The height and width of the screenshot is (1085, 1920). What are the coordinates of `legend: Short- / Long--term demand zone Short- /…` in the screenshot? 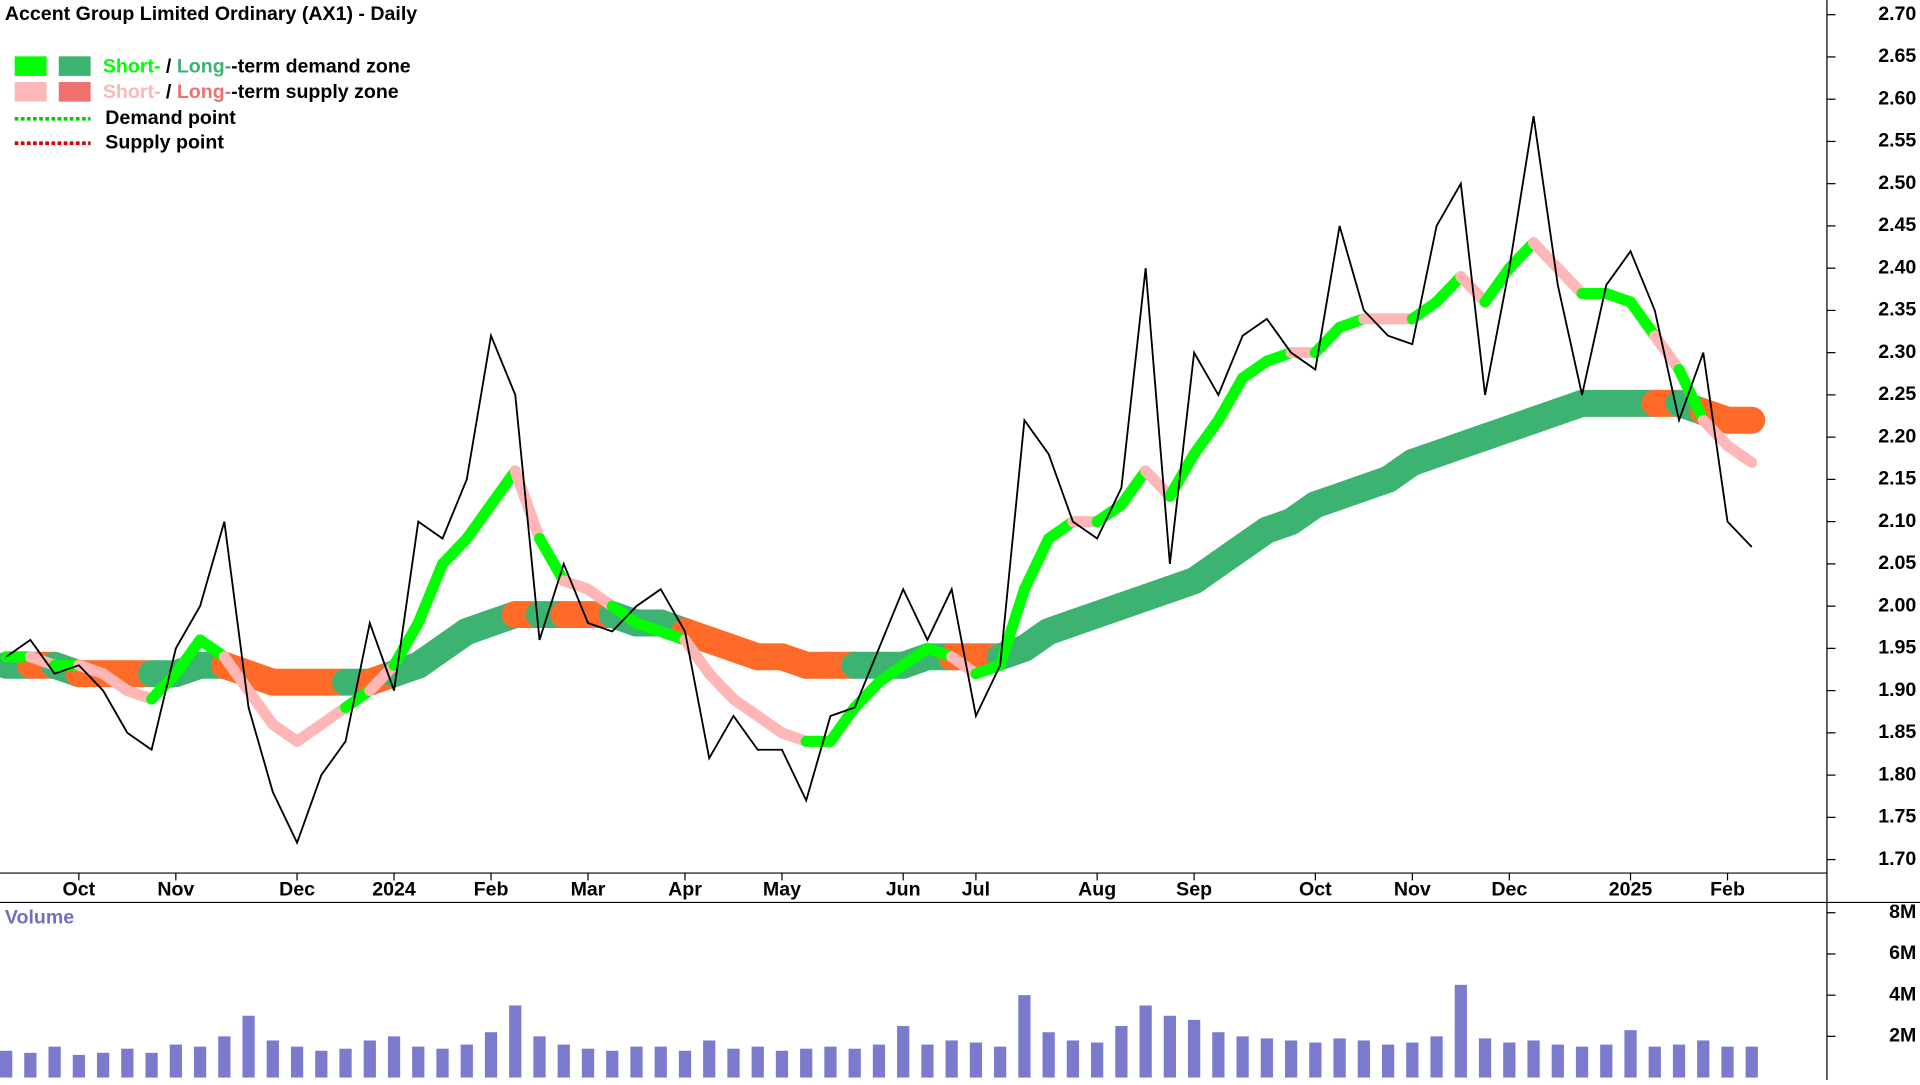 It's located at (212, 104).